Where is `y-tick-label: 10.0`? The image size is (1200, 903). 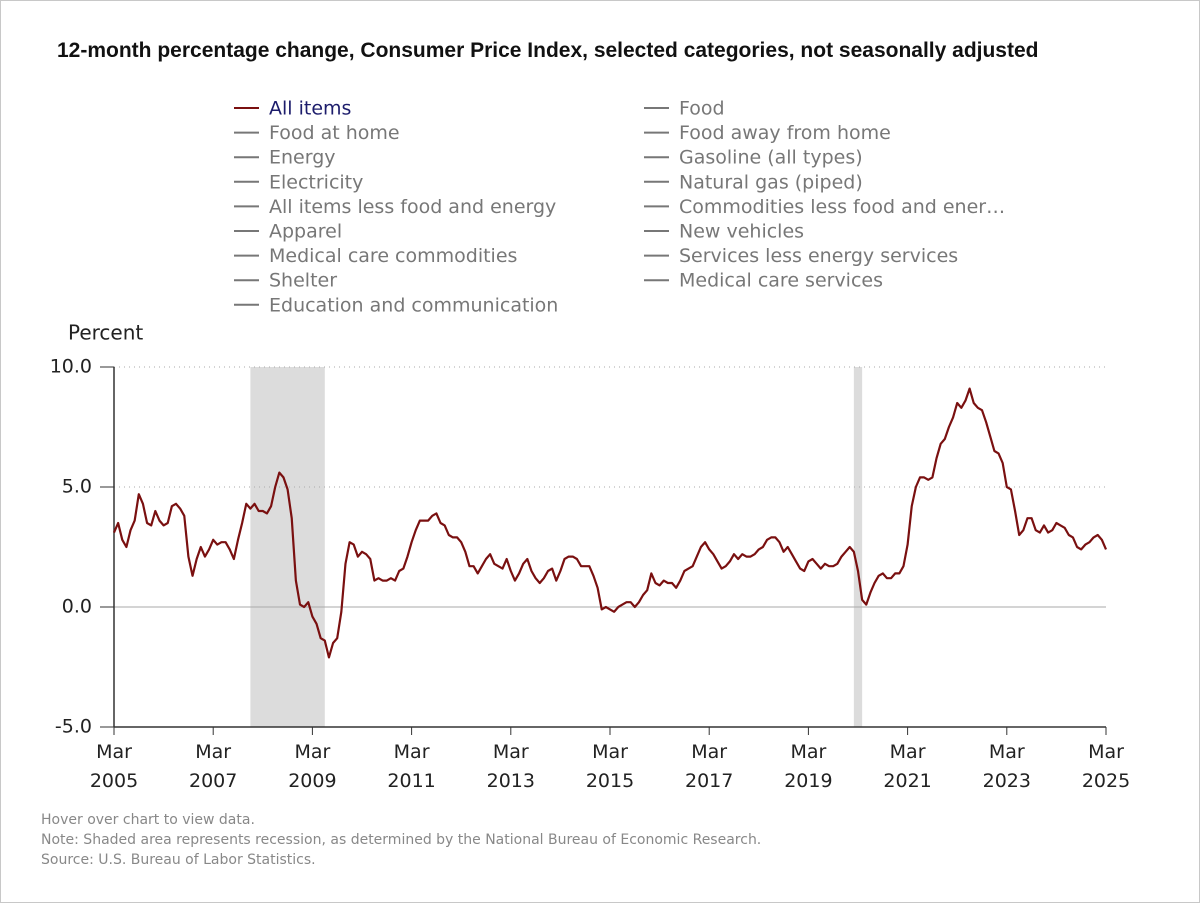
y-tick-label: 10.0 is located at coordinates (71, 367).